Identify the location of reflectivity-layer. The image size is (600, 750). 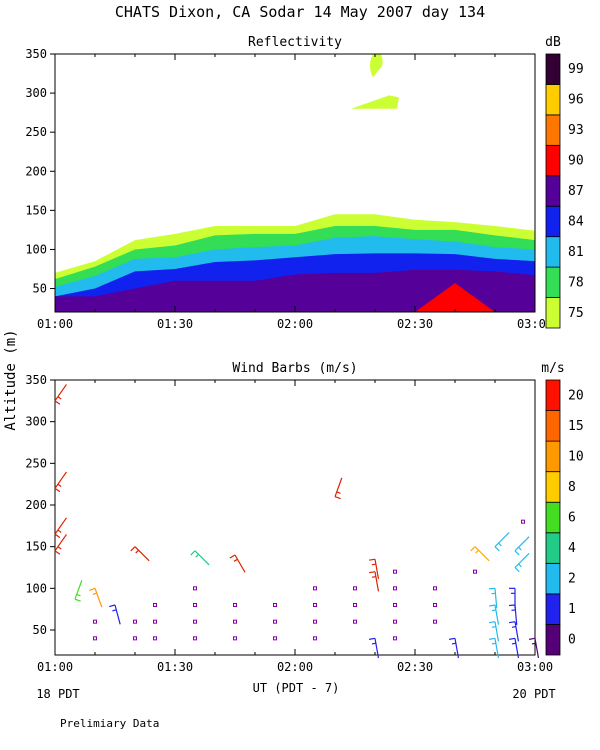
(295, 290).